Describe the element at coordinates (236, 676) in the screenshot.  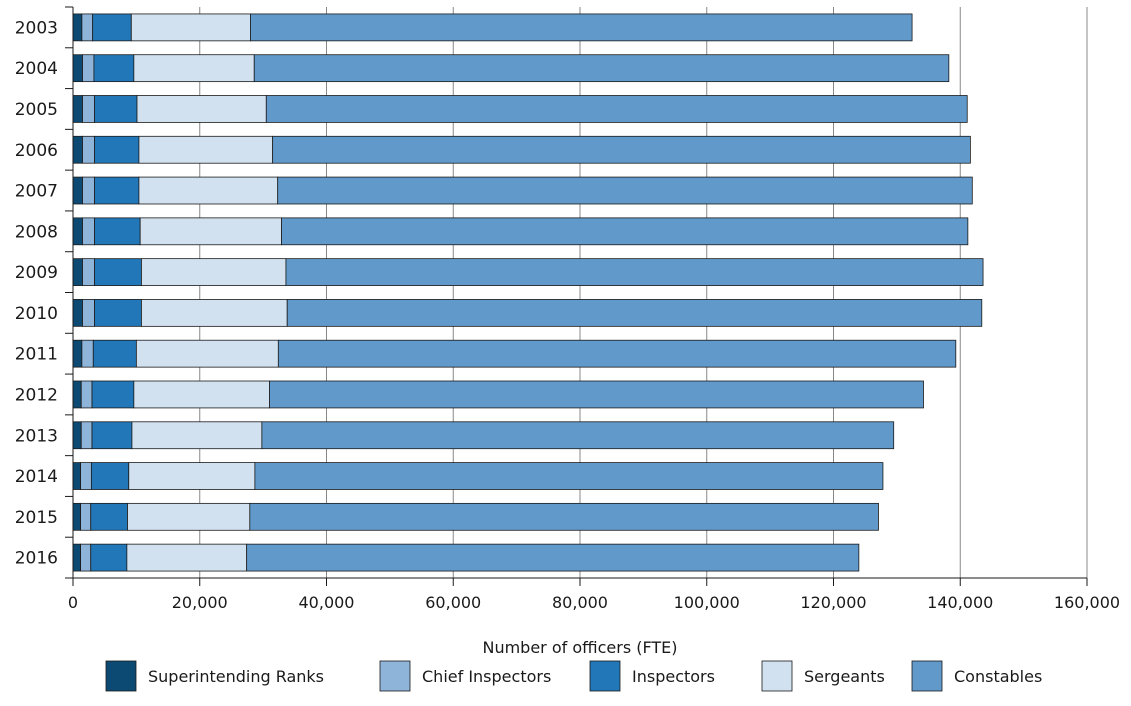
I see `legend-label: Superintending Ranks` at that location.